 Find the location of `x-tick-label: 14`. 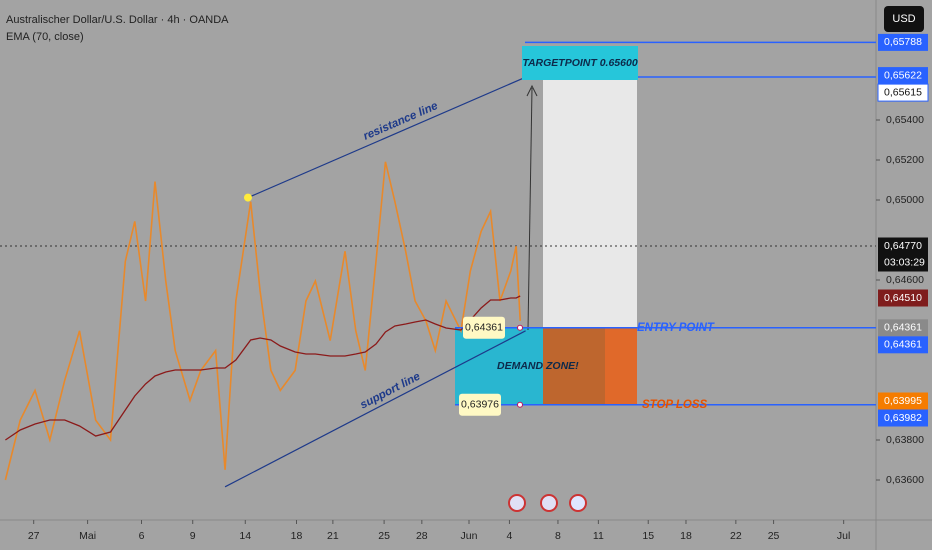

x-tick-label: 14 is located at coordinates (245, 536).